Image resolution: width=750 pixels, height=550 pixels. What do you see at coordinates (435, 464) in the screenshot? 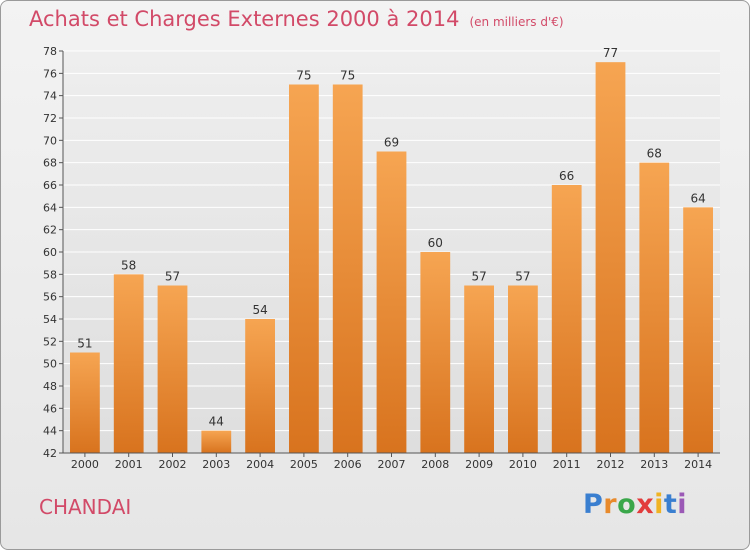
I see `x-tick-label: 2008` at bounding box center [435, 464].